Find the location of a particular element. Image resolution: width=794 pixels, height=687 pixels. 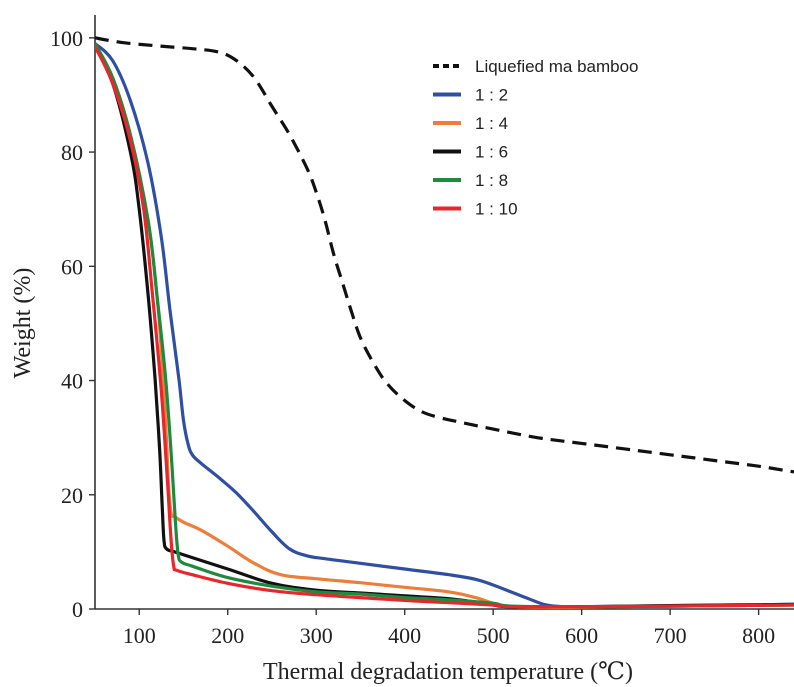

y-tick-label: 40 is located at coordinates (72, 381).